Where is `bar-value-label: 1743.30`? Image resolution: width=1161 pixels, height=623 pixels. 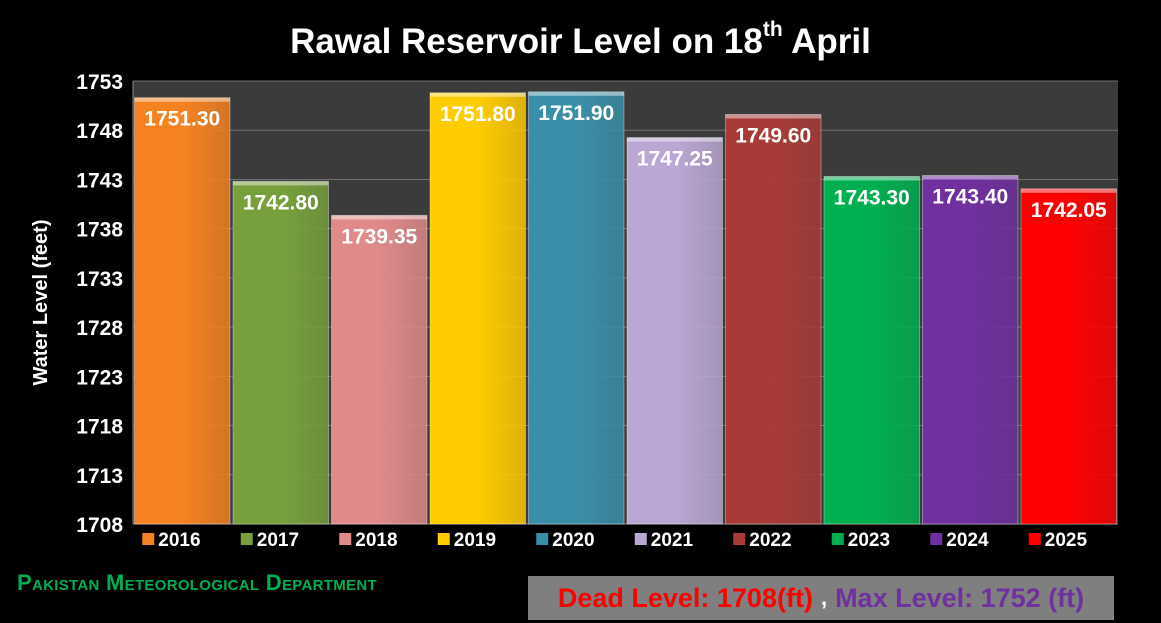
bar-value-label: 1743.30 is located at coordinates (872, 197).